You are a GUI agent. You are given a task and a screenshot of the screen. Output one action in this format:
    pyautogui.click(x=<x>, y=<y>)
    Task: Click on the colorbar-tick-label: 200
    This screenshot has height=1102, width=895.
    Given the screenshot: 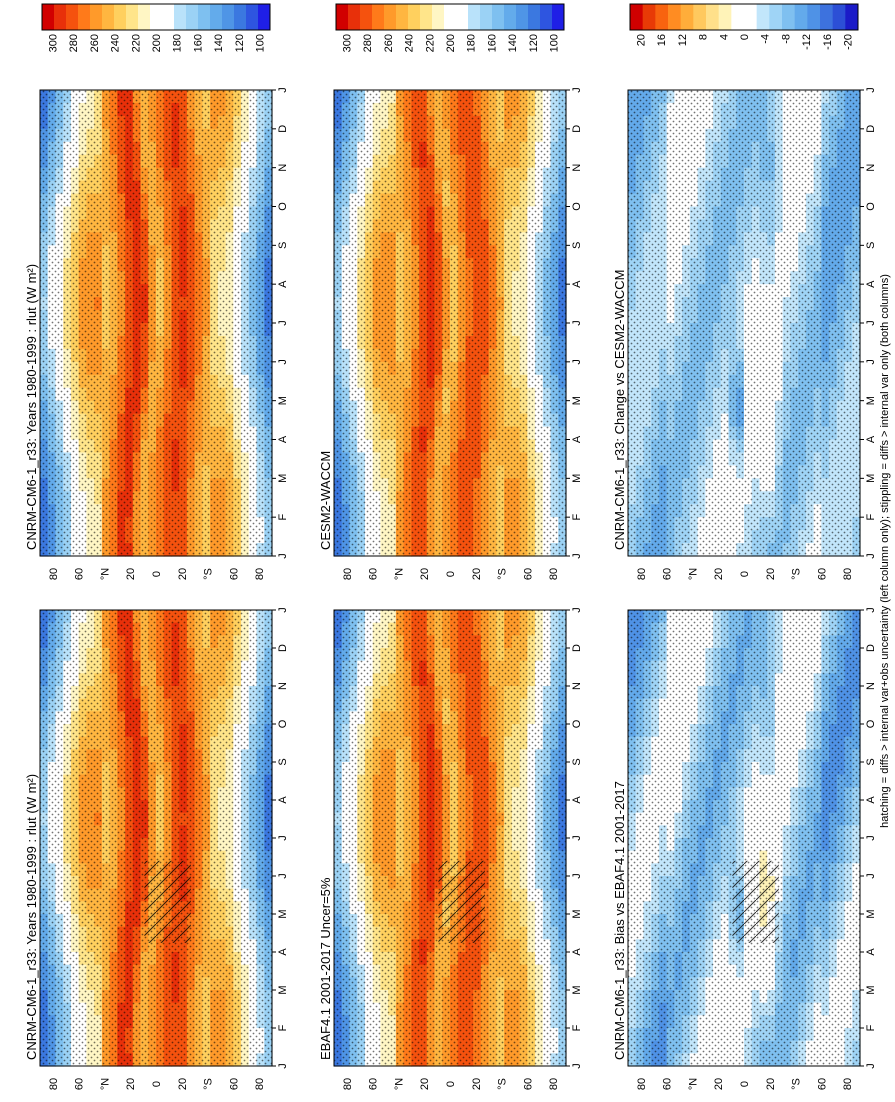 What is the action you would take?
    pyautogui.click(x=451, y=43)
    